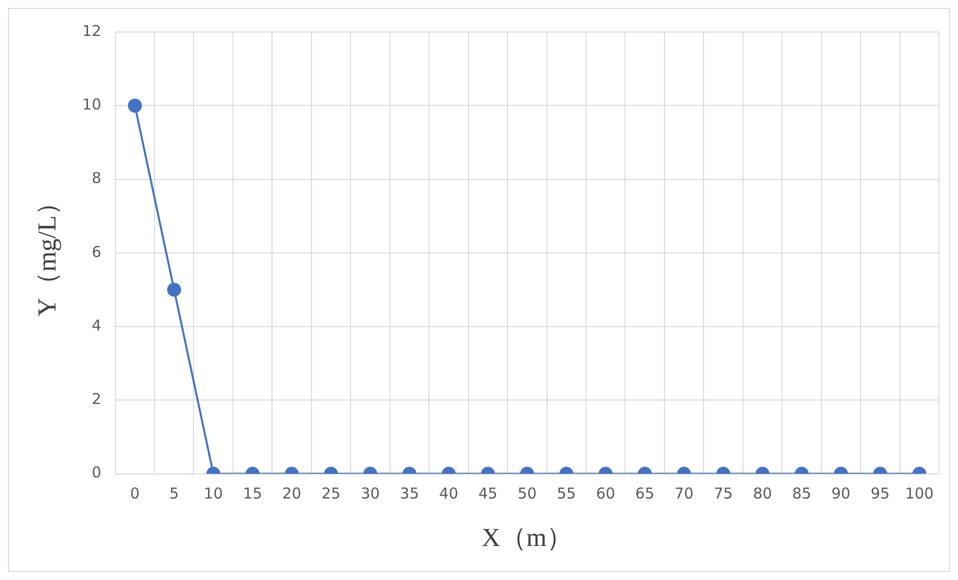 This screenshot has width=958, height=580. Describe the element at coordinates (97, 325) in the screenshot. I see `y-tick-label: 4` at that location.